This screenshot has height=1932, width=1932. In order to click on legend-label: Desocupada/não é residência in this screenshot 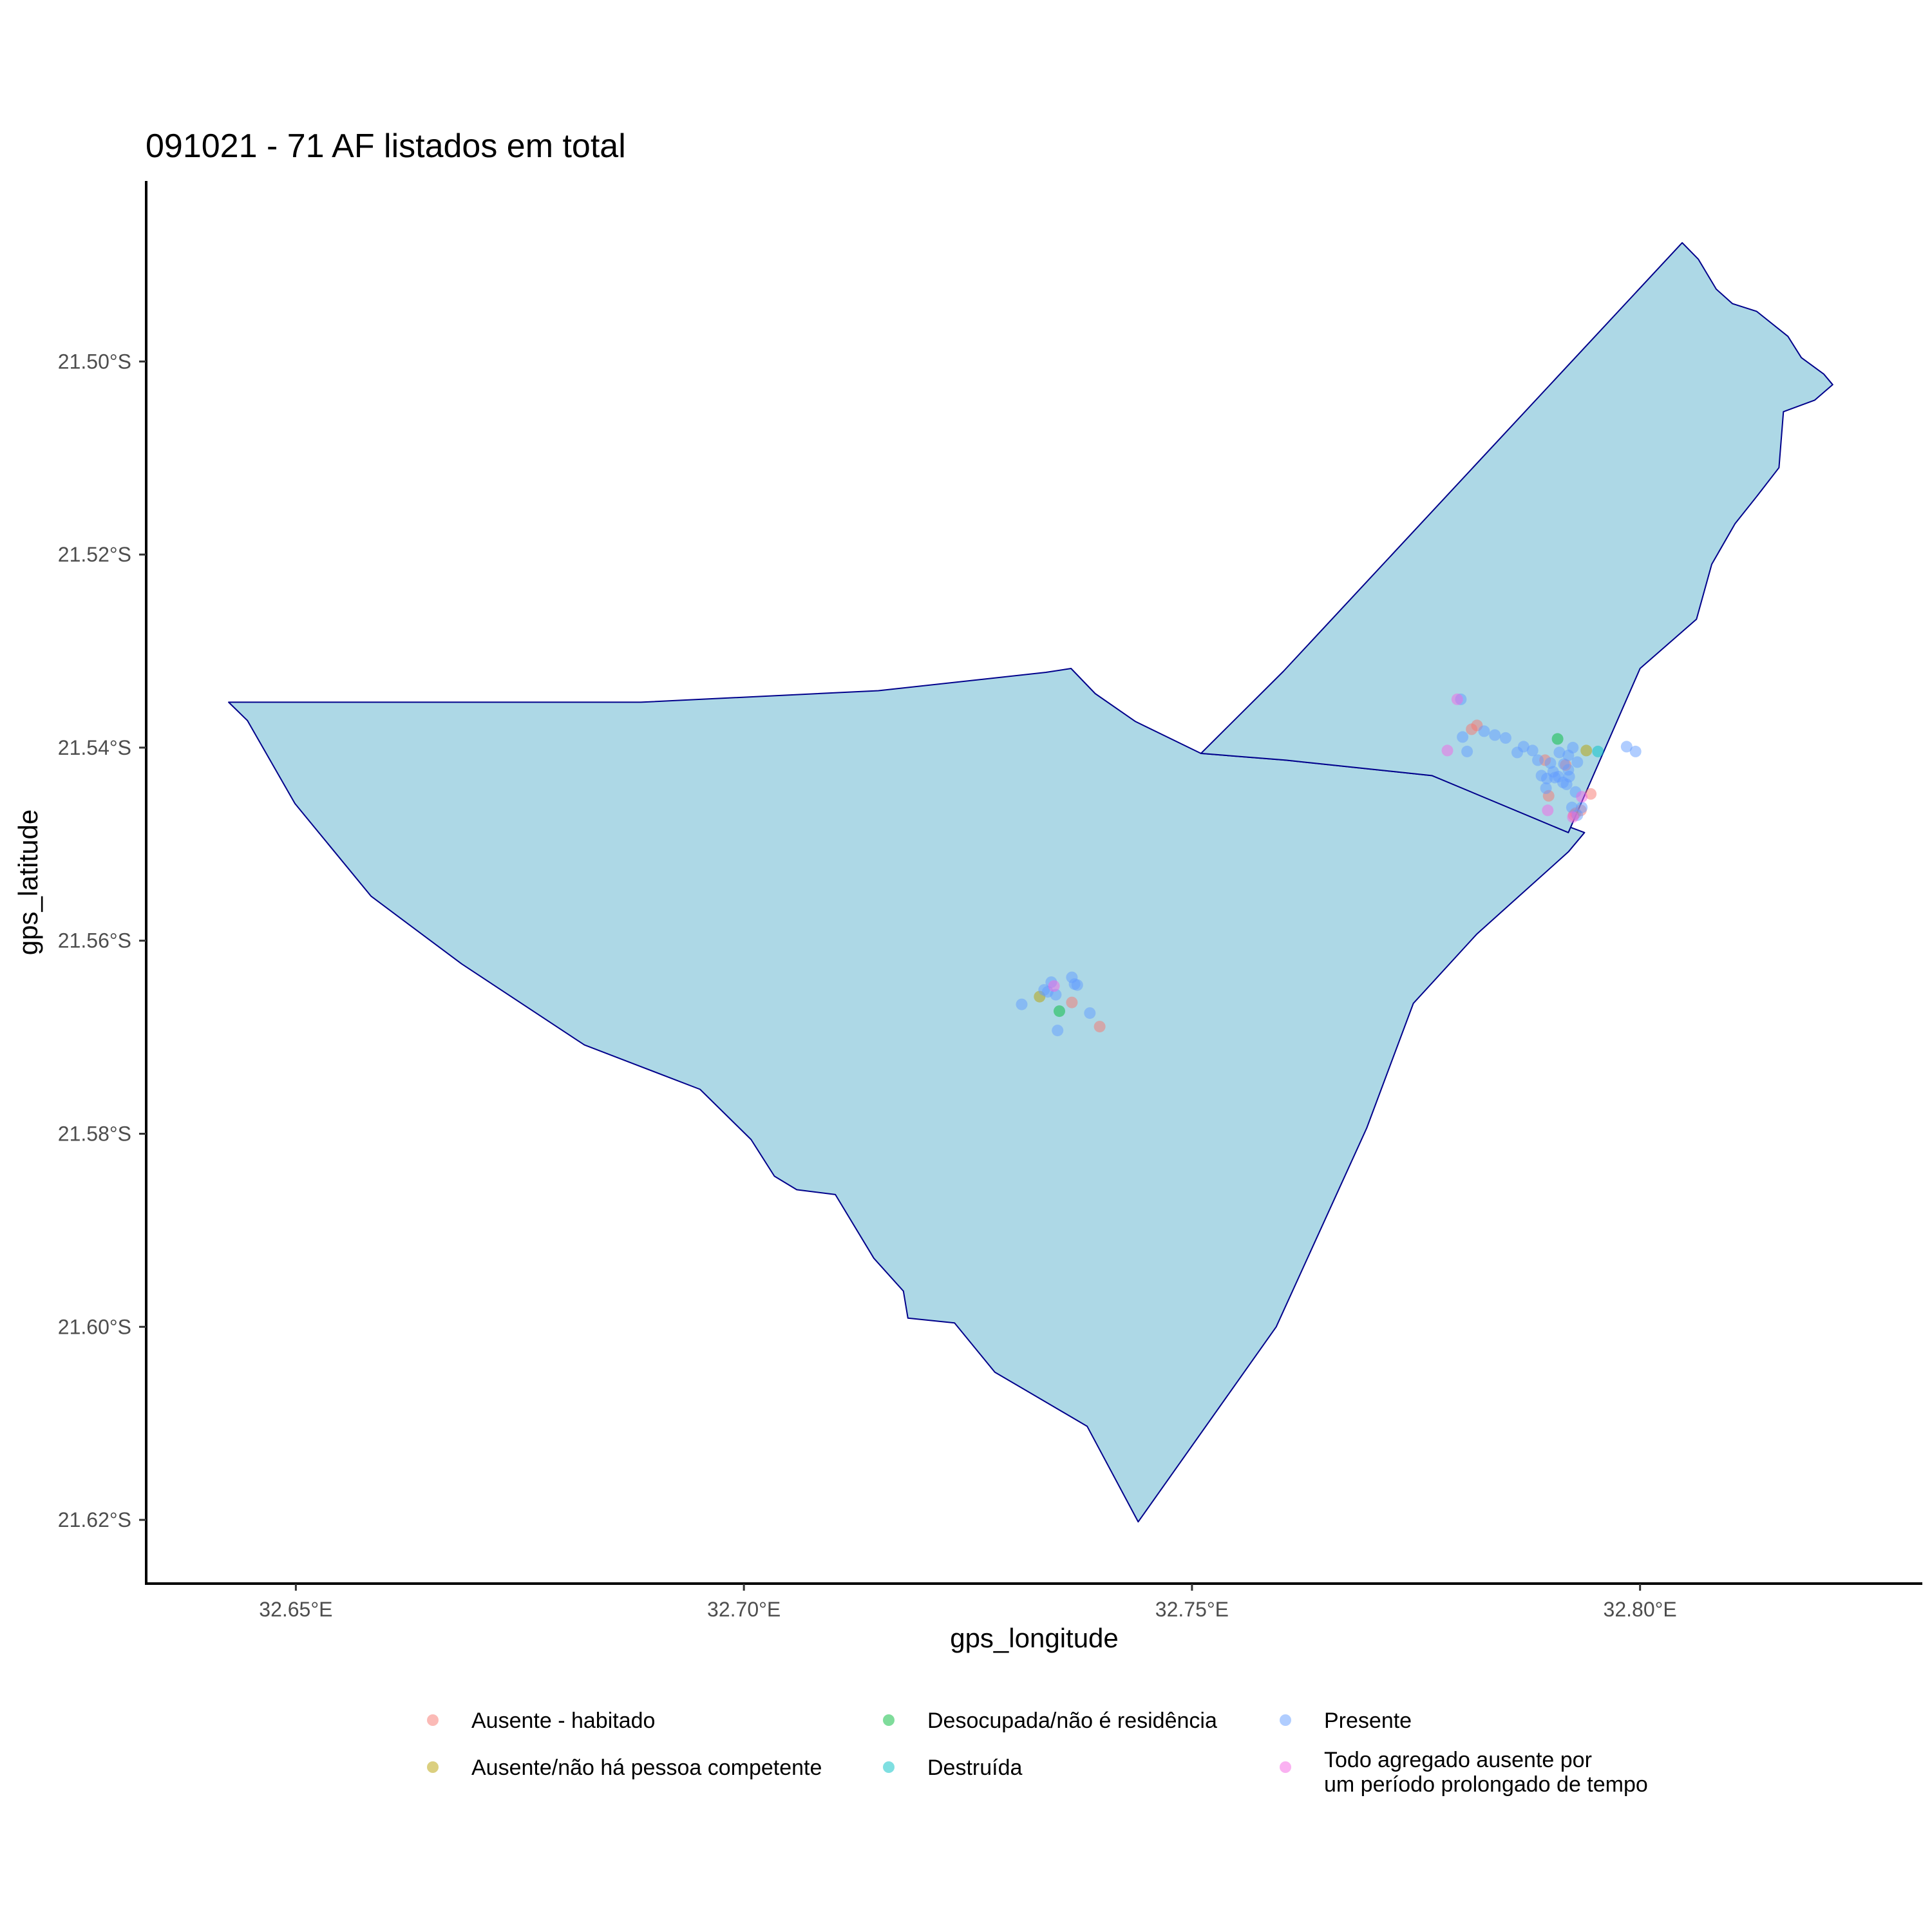, I will do `click(1072, 1721)`.